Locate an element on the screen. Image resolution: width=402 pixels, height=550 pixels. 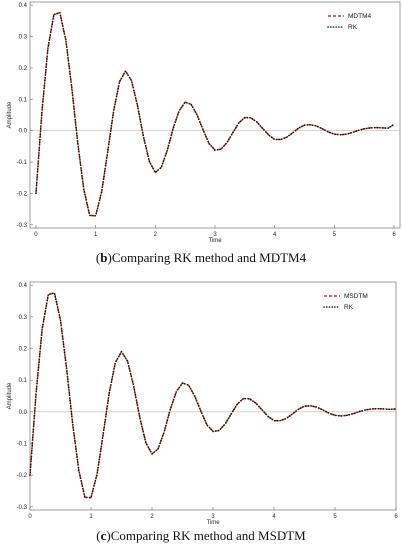
chart-b-y-tick-label-1: -0.2 is located at coordinates (22, 194).